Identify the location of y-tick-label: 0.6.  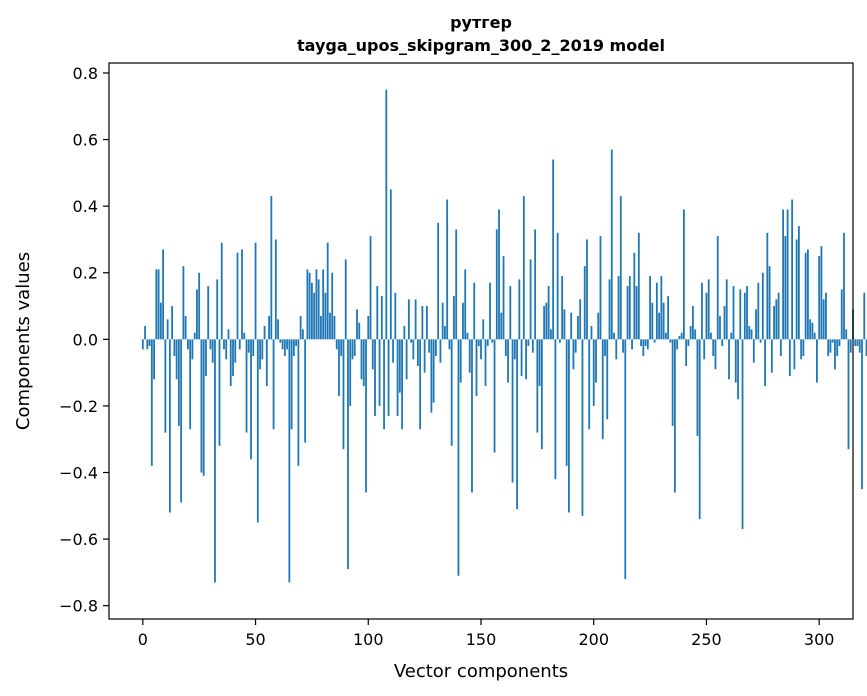
(85, 140).